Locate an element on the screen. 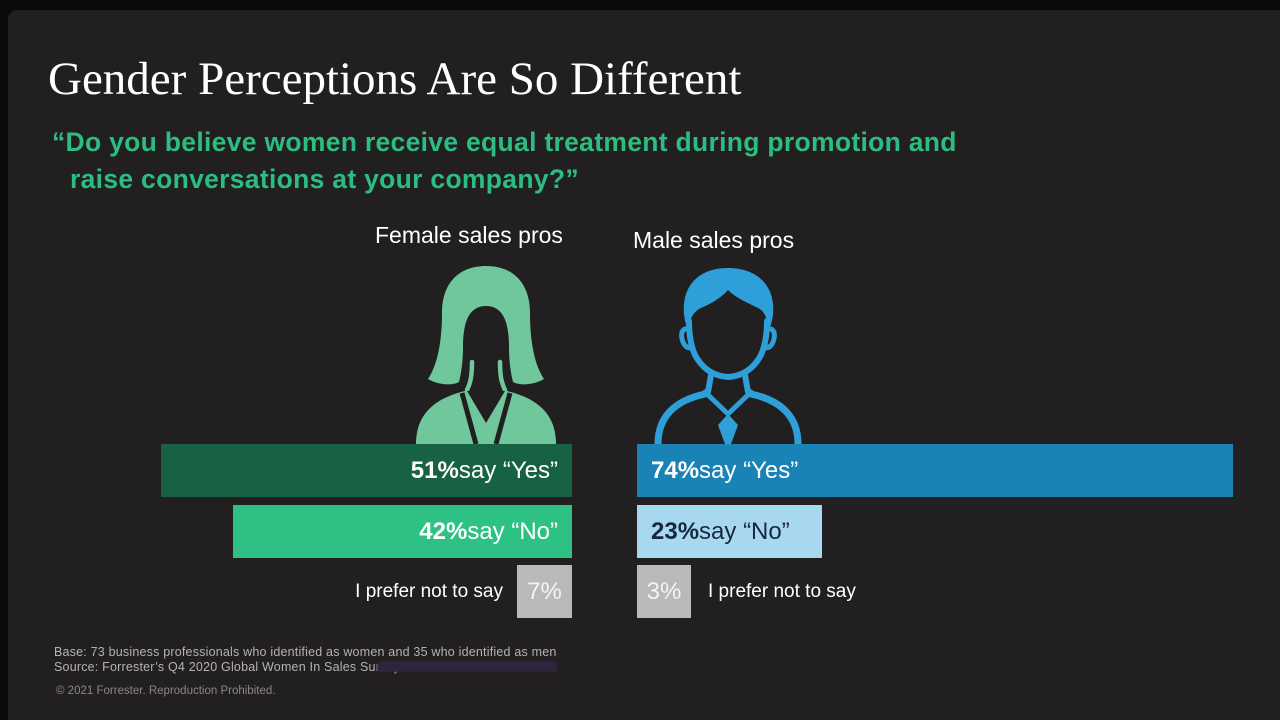  slide-title: Gender Perceptions Are So Different is located at coordinates (395, 79).